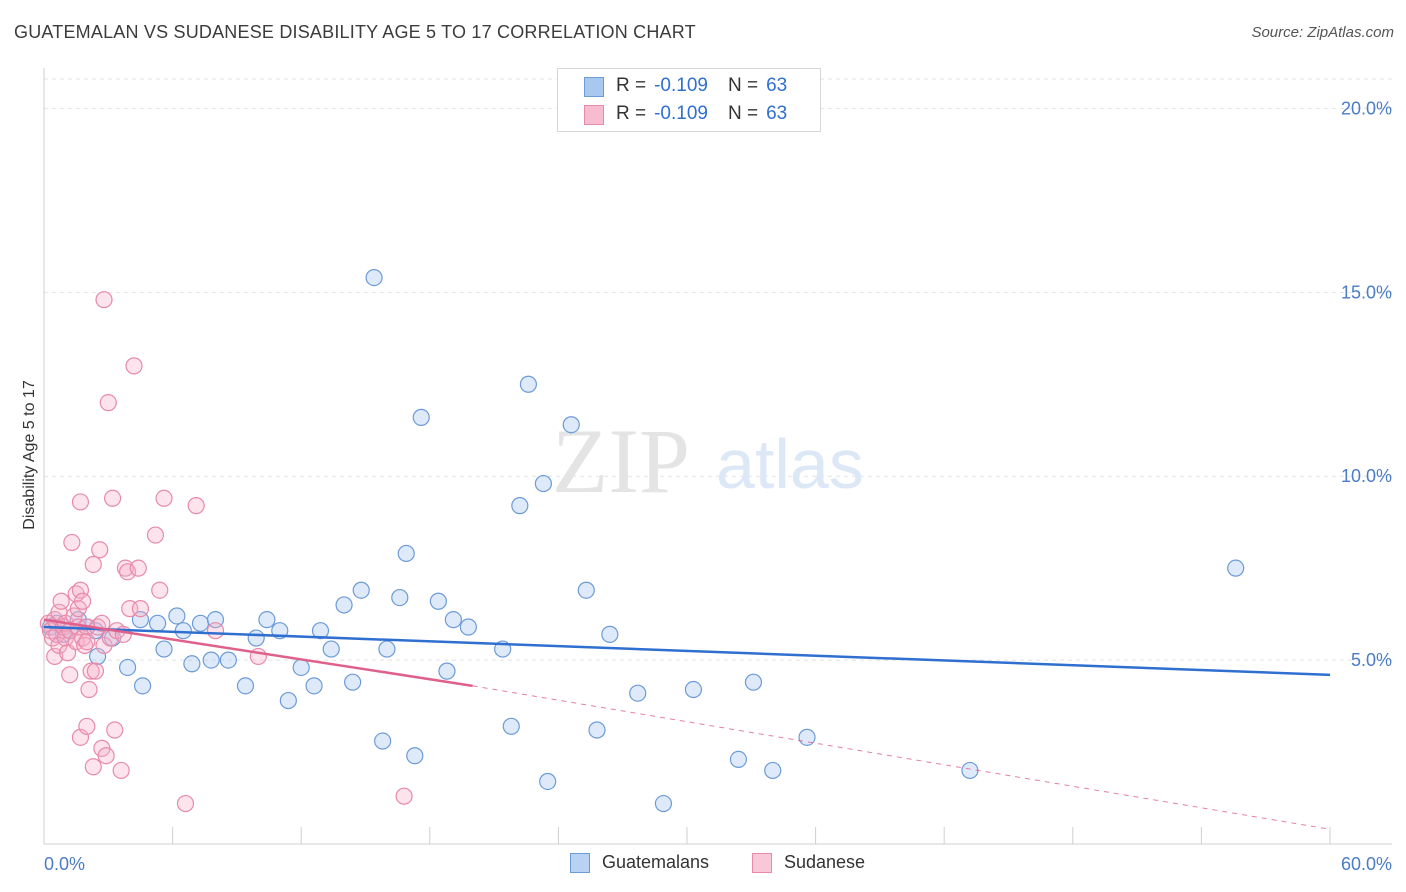  Describe the element at coordinates (901, 757) in the screenshot. I see `sudanese-trend-extension` at that location.